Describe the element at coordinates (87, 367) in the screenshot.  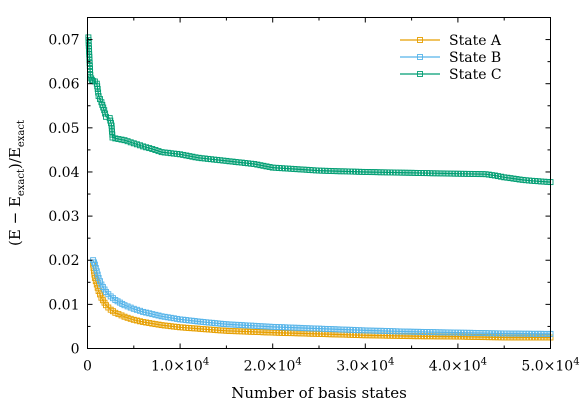
I see `x-tick-label: 0` at that location.